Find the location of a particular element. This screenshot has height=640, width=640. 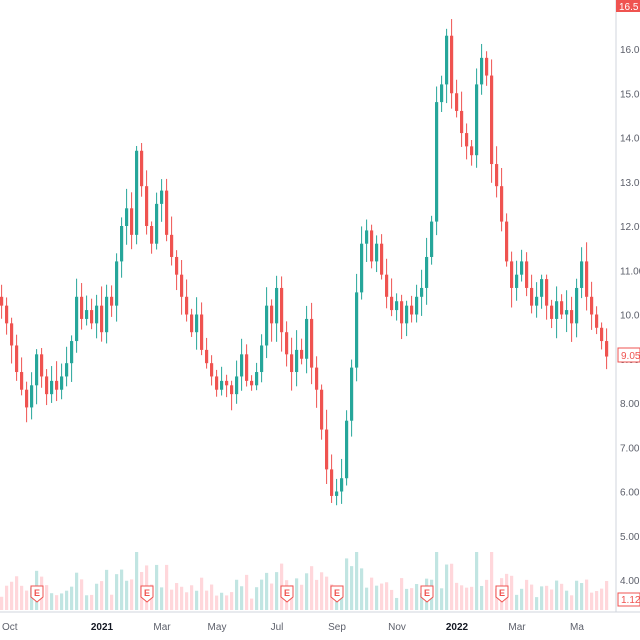

y-tick-label: 7.00 is located at coordinates (630, 448).